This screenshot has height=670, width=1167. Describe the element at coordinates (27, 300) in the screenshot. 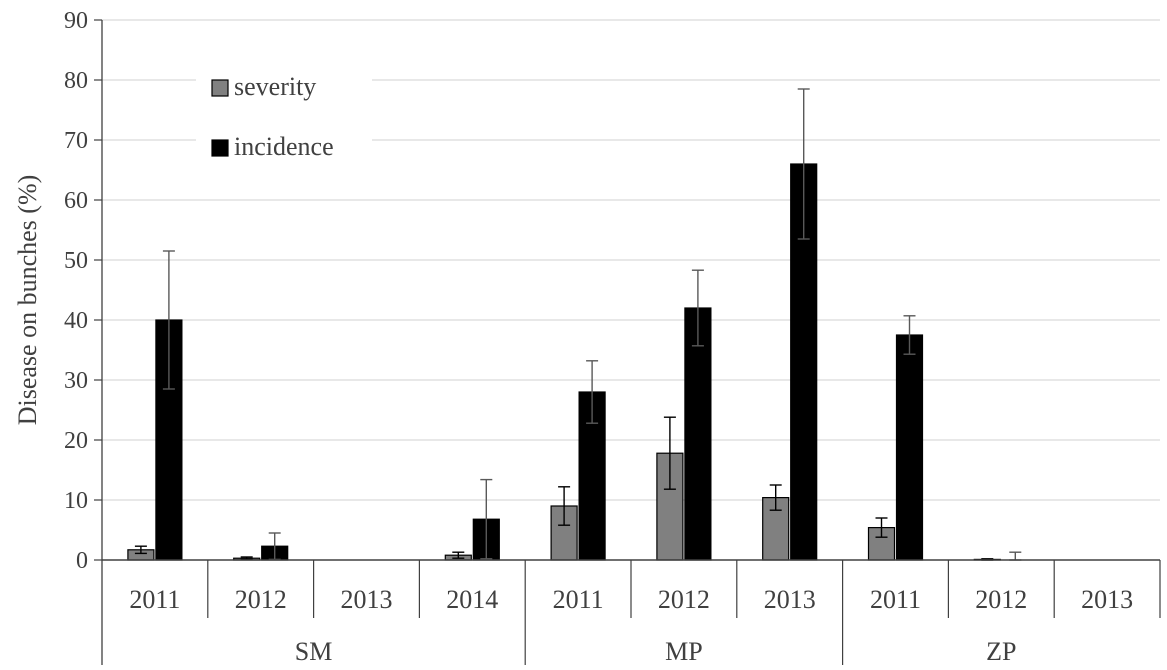

I see `y-axis-title: Disease on bunches (%)` at that location.